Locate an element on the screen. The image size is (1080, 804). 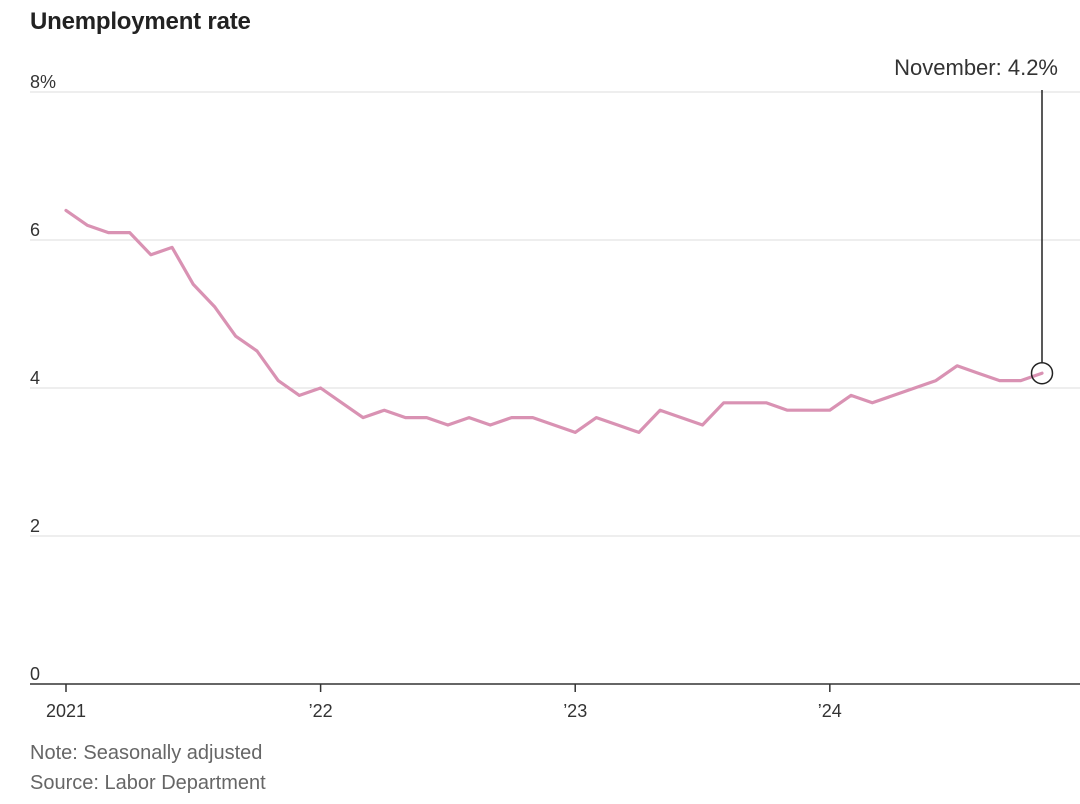
y-tick-label-6: 6 is located at coordinates (35, 230).